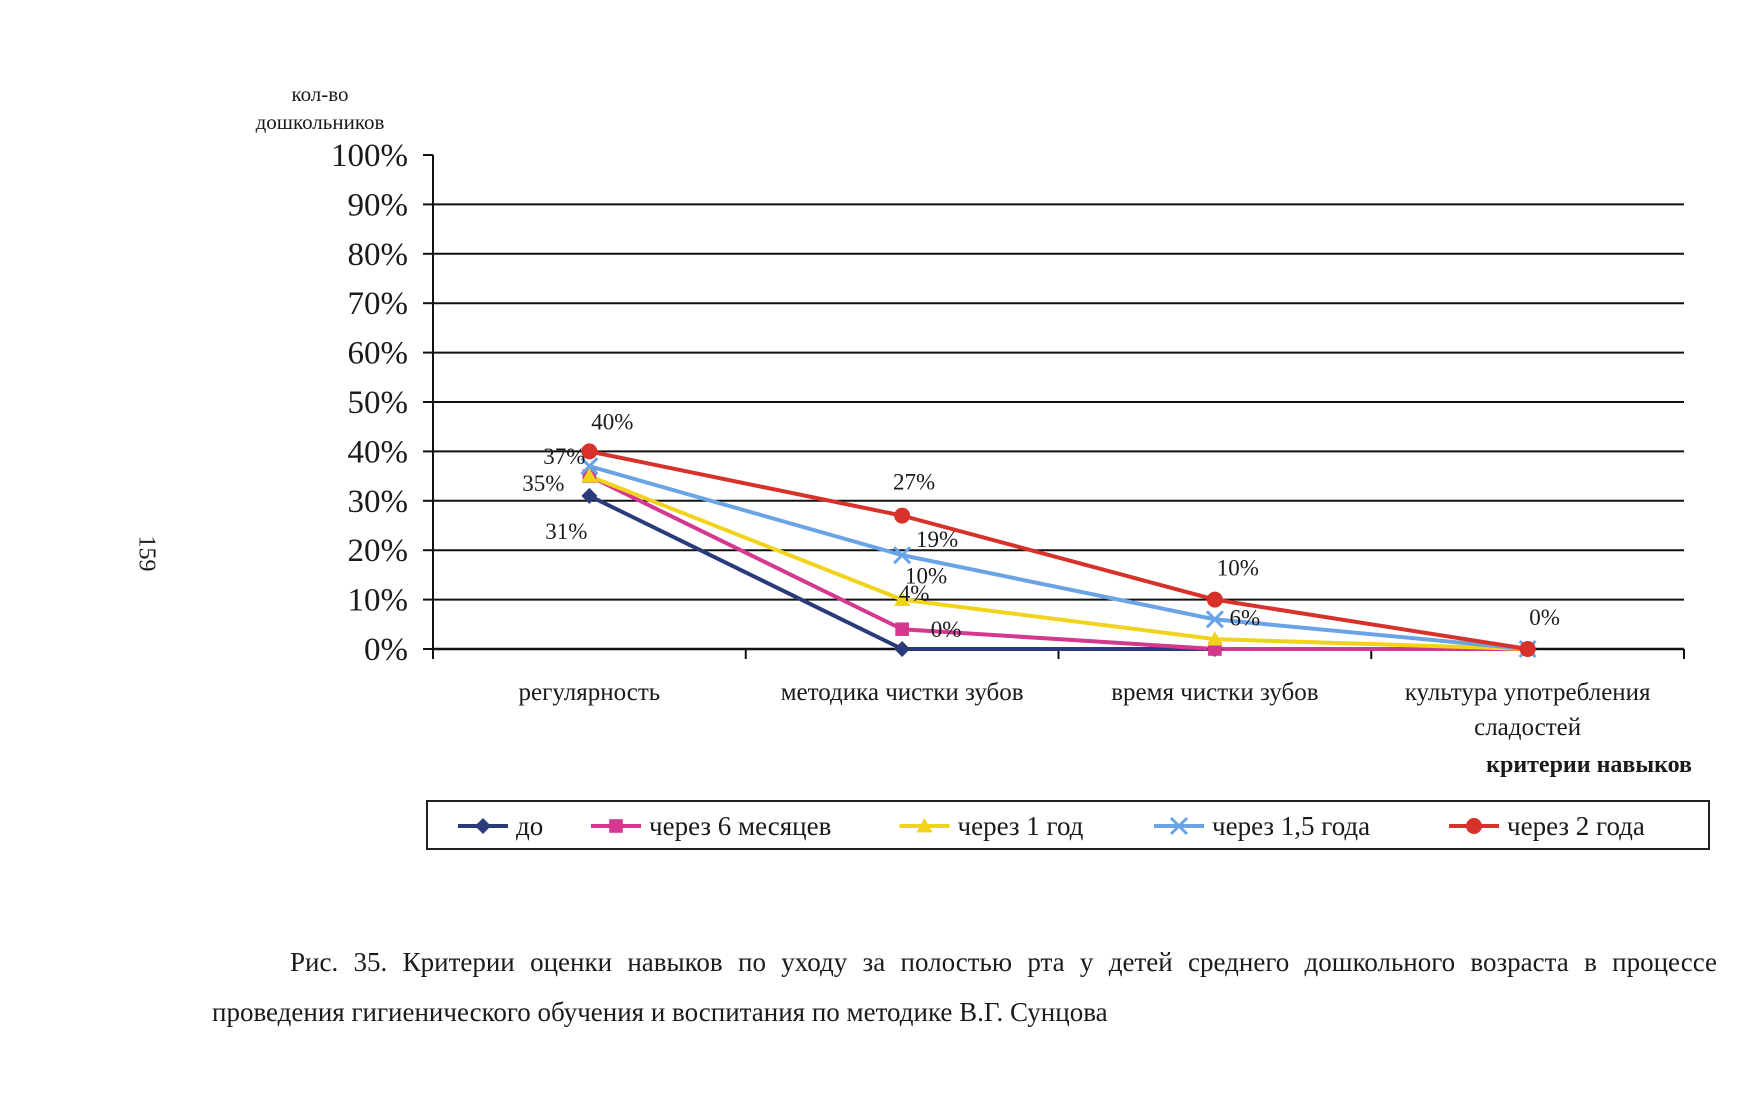 The width and height of the screenshot is (1752, 1116). I want to click on legend-label: через 2 года, so click(1576, 826).